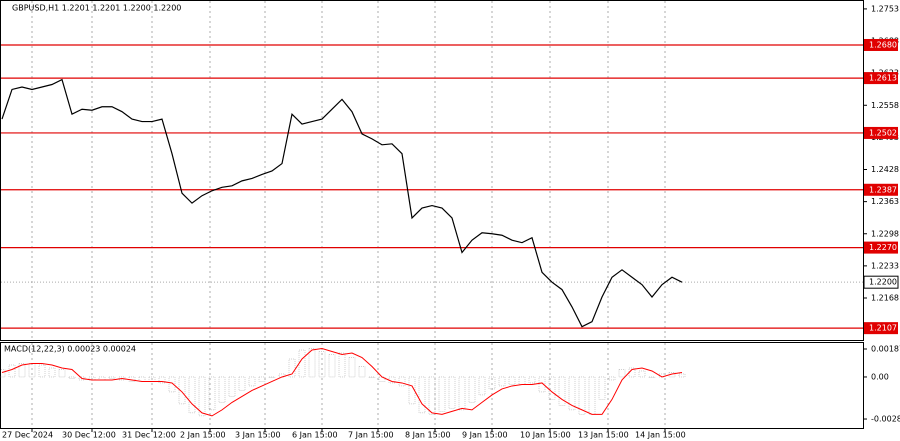 The width and height of the screenshot is (900, 441). Describe the element at coordinates (880, 376) in the screenshot. I see `y2-tick-label: 0.00` at that location.